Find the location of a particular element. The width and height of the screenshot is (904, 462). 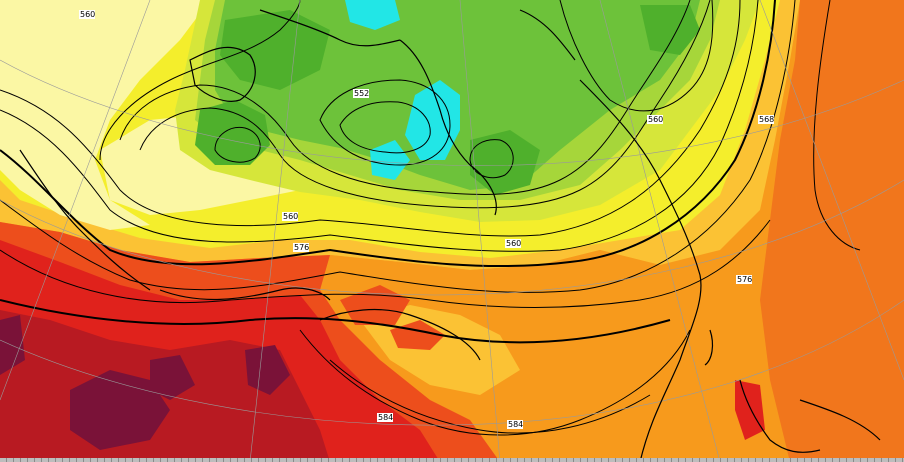

contour-label: 552 is located at coordinates (361, 93).